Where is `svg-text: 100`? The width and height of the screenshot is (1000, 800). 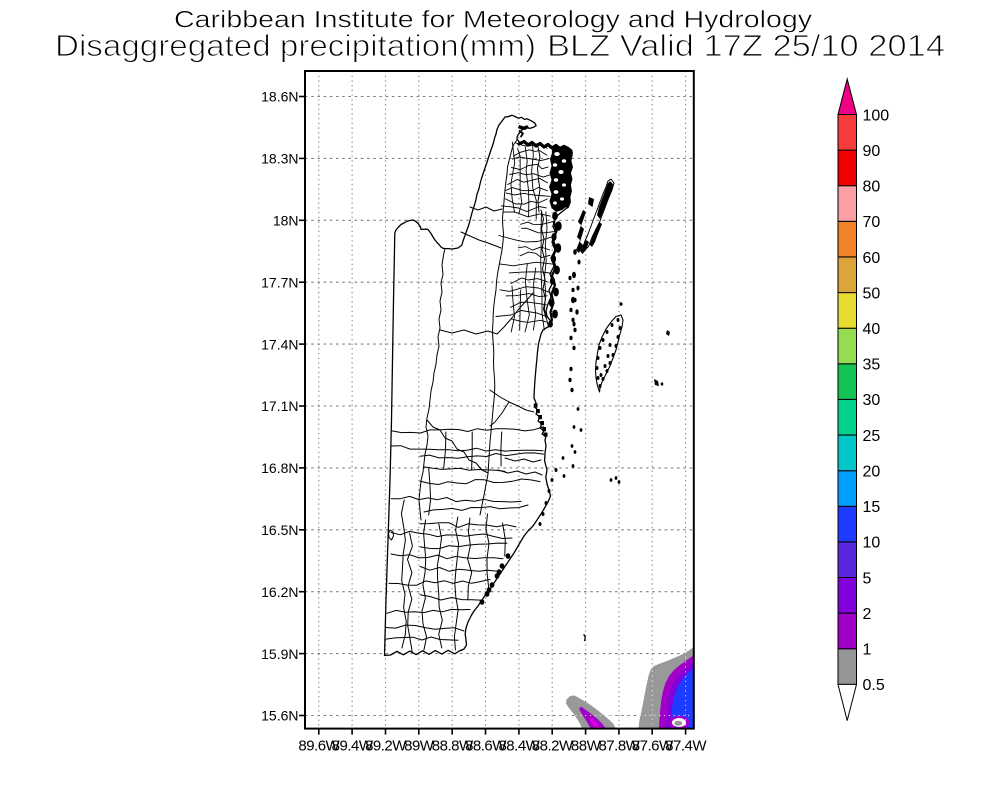
svg-text: 100 is located at coordinates (876, 115).